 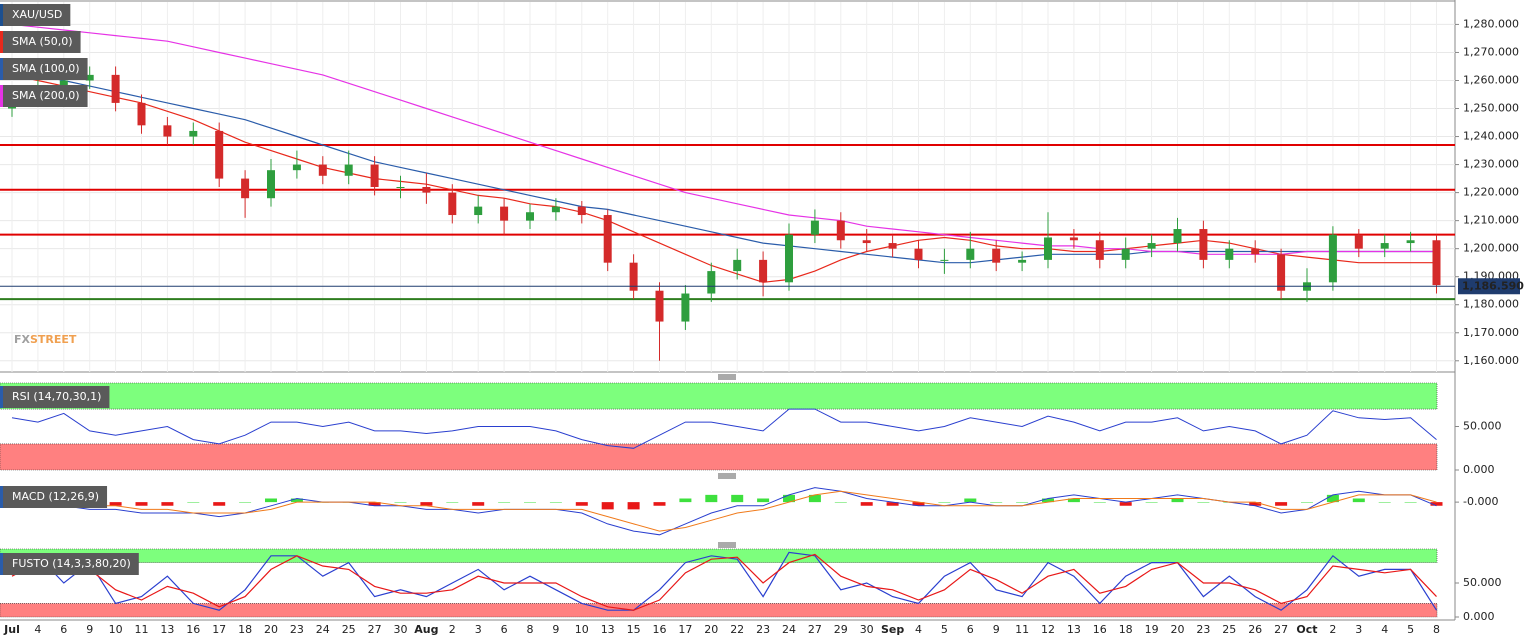 What do you see at coordinates (245, 629) in the screenshot?
I see `x-tick-label: 18` at bounding box center [245, 629].